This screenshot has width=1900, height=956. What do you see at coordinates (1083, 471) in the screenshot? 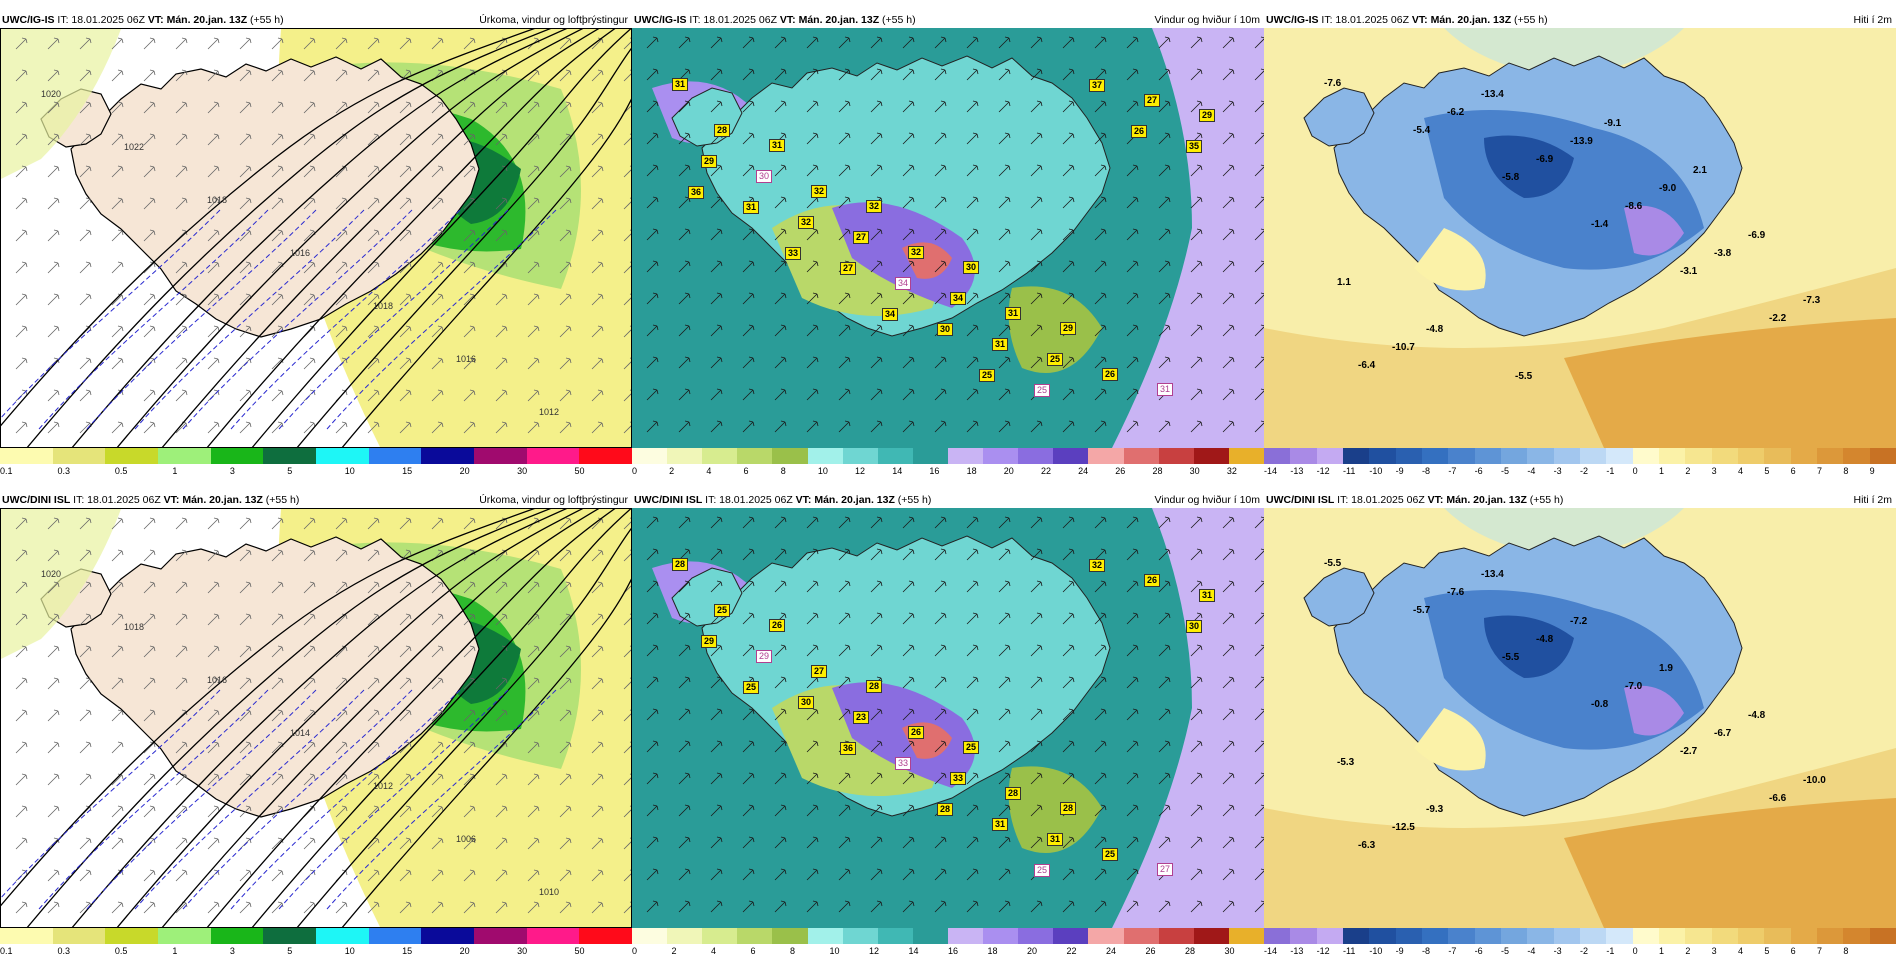
I see `colorbar-tick-label: 24` at bounding box center [1083, 471].